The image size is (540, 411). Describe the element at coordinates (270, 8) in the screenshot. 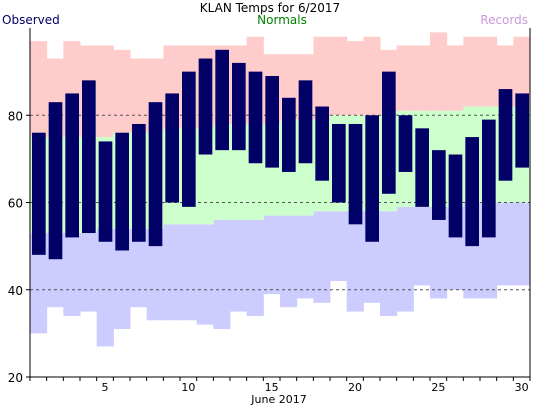

I see `chart-title: KLAN Temps for 6/2017` at that location.